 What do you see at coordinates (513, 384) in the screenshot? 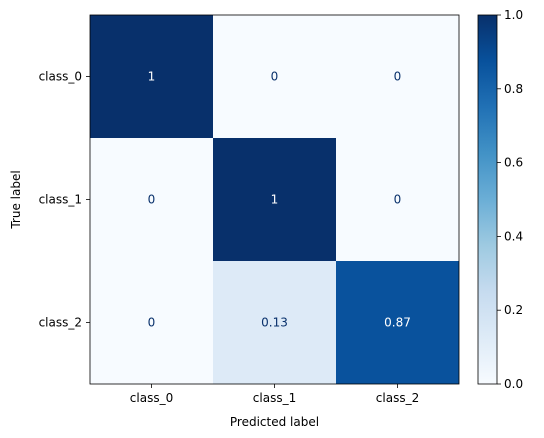
I see `colorbar-tick-label-0: 0.0` at bounding box center [513, 384].